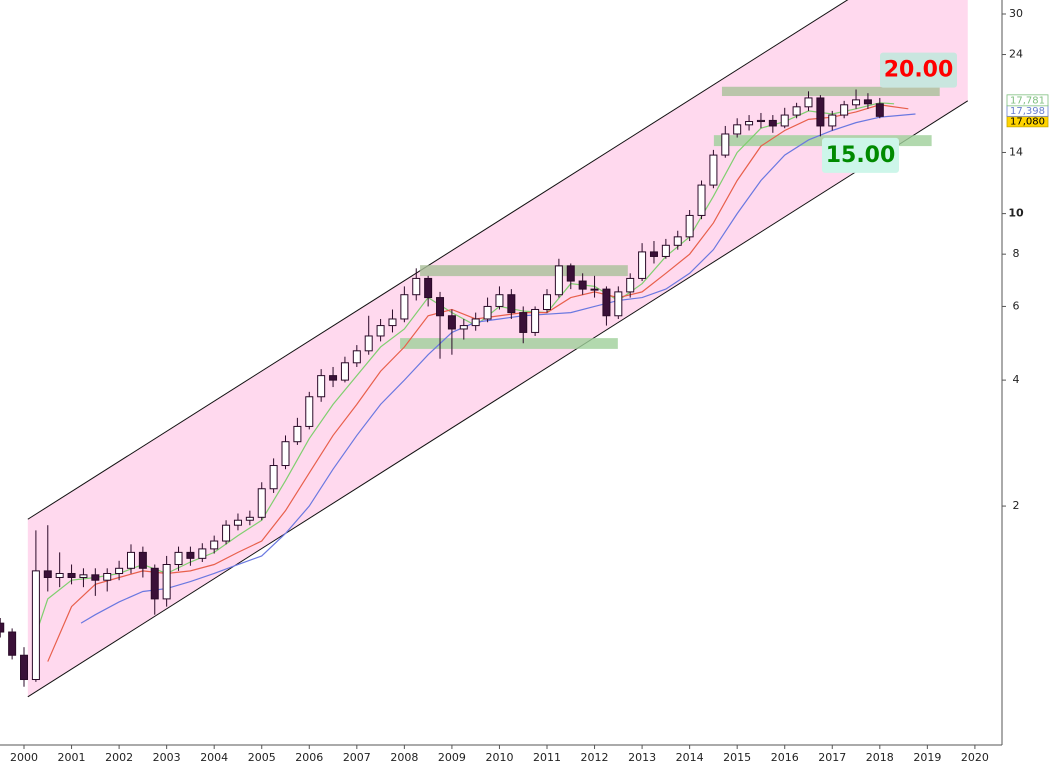  I want to click on y-tick-label: 10, so click(1016, 213).